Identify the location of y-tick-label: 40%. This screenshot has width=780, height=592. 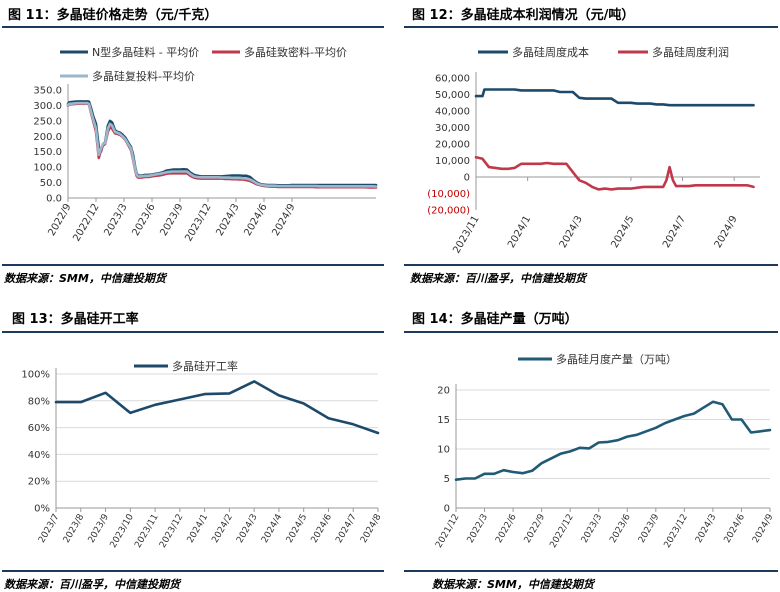
(39, 455).